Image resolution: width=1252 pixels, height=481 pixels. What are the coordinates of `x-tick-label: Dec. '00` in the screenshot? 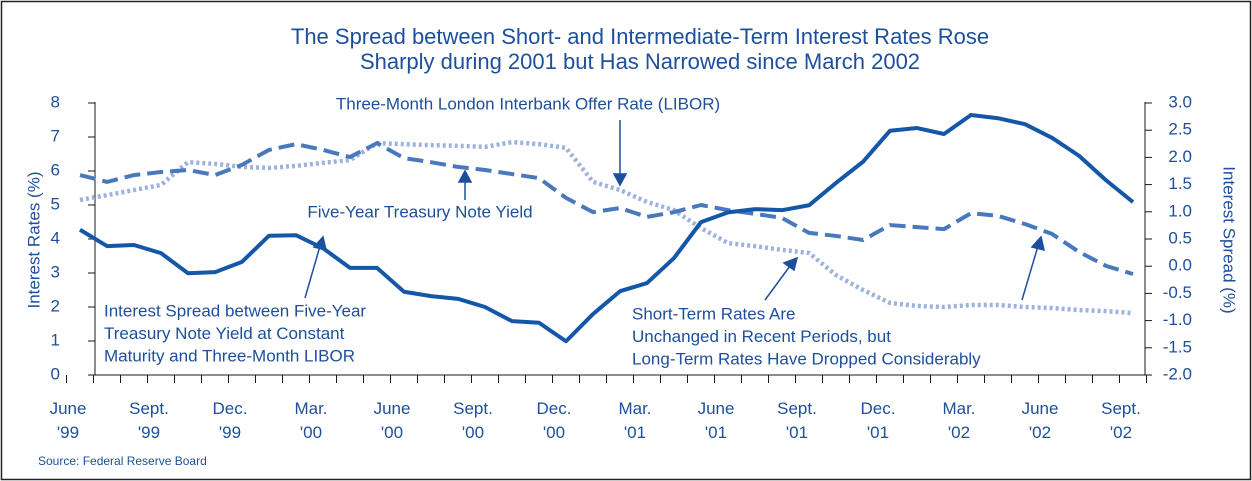 It's located at (554, 420).